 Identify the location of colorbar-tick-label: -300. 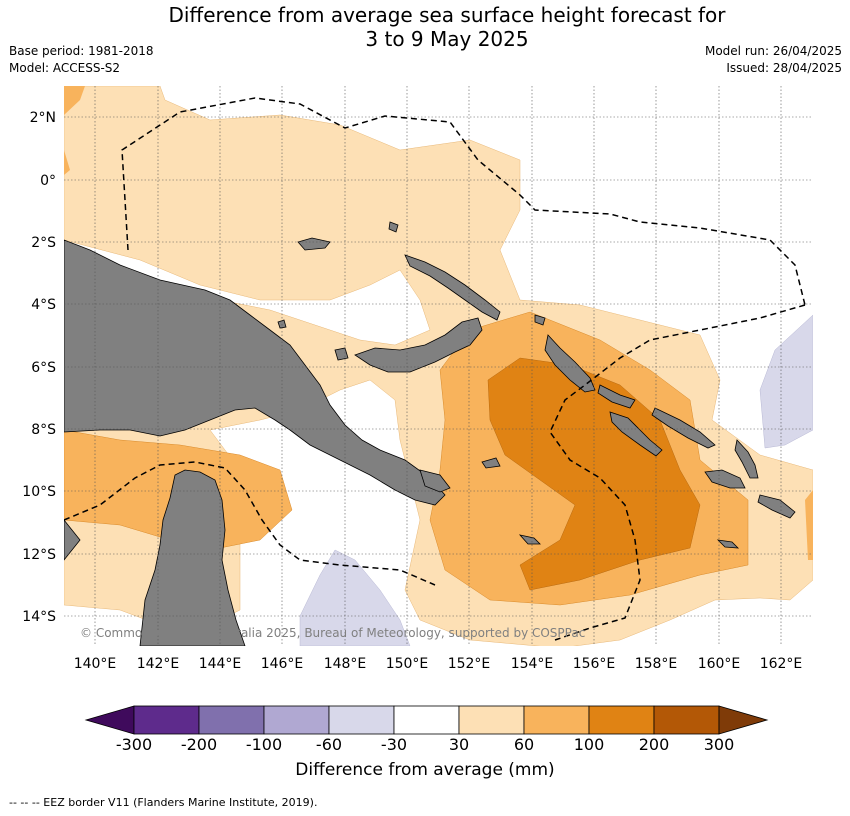
(134, 744).